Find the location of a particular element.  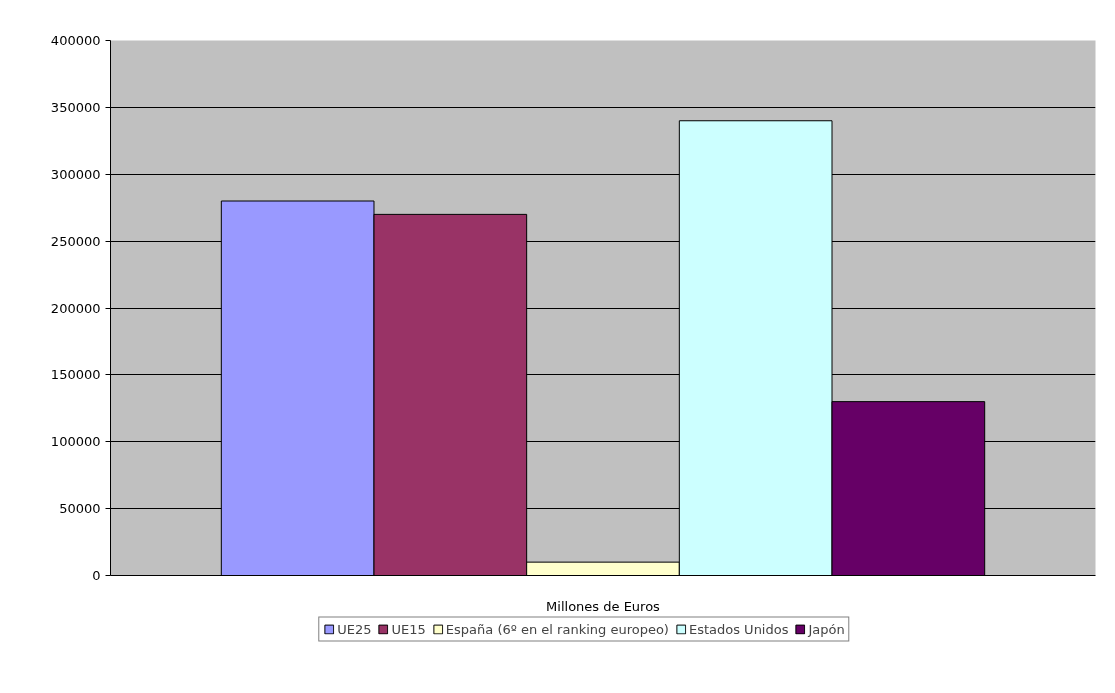

legend-label: Japón is located at coordinates (826, 628).